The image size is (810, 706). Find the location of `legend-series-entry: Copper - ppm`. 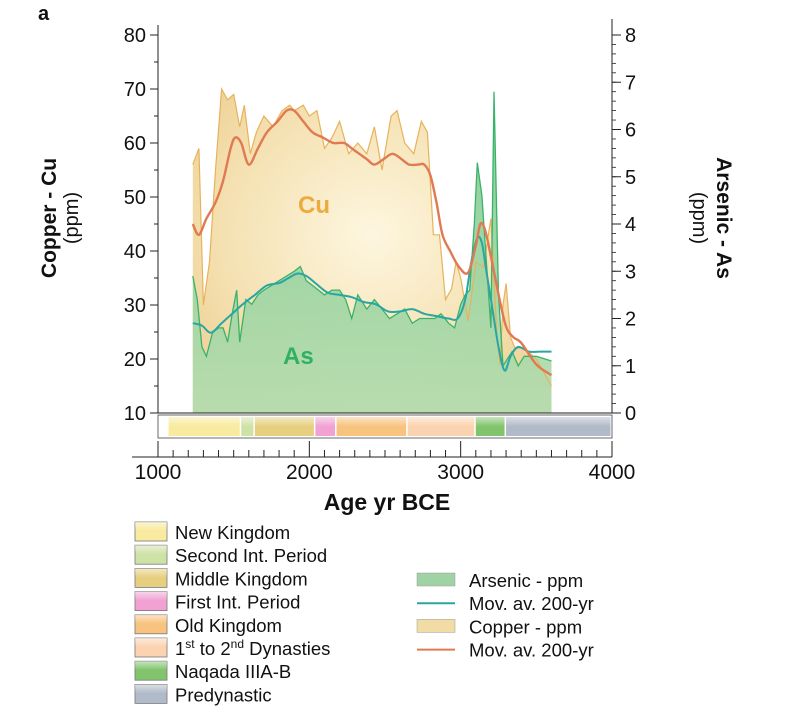

legend-series-entry: Copper - ppm is located at coordinates (499, 626).